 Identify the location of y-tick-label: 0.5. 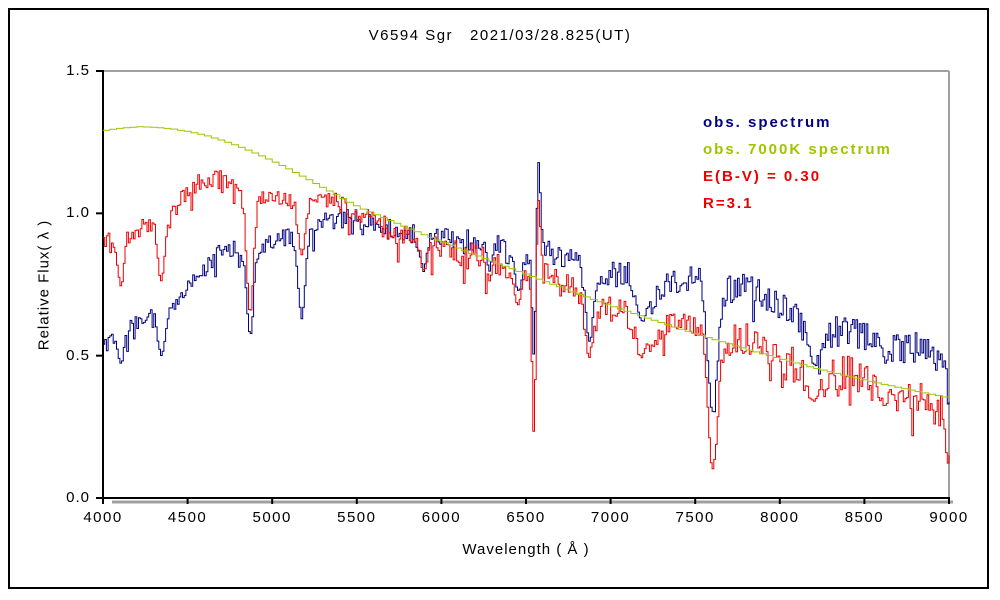
(78, 355).